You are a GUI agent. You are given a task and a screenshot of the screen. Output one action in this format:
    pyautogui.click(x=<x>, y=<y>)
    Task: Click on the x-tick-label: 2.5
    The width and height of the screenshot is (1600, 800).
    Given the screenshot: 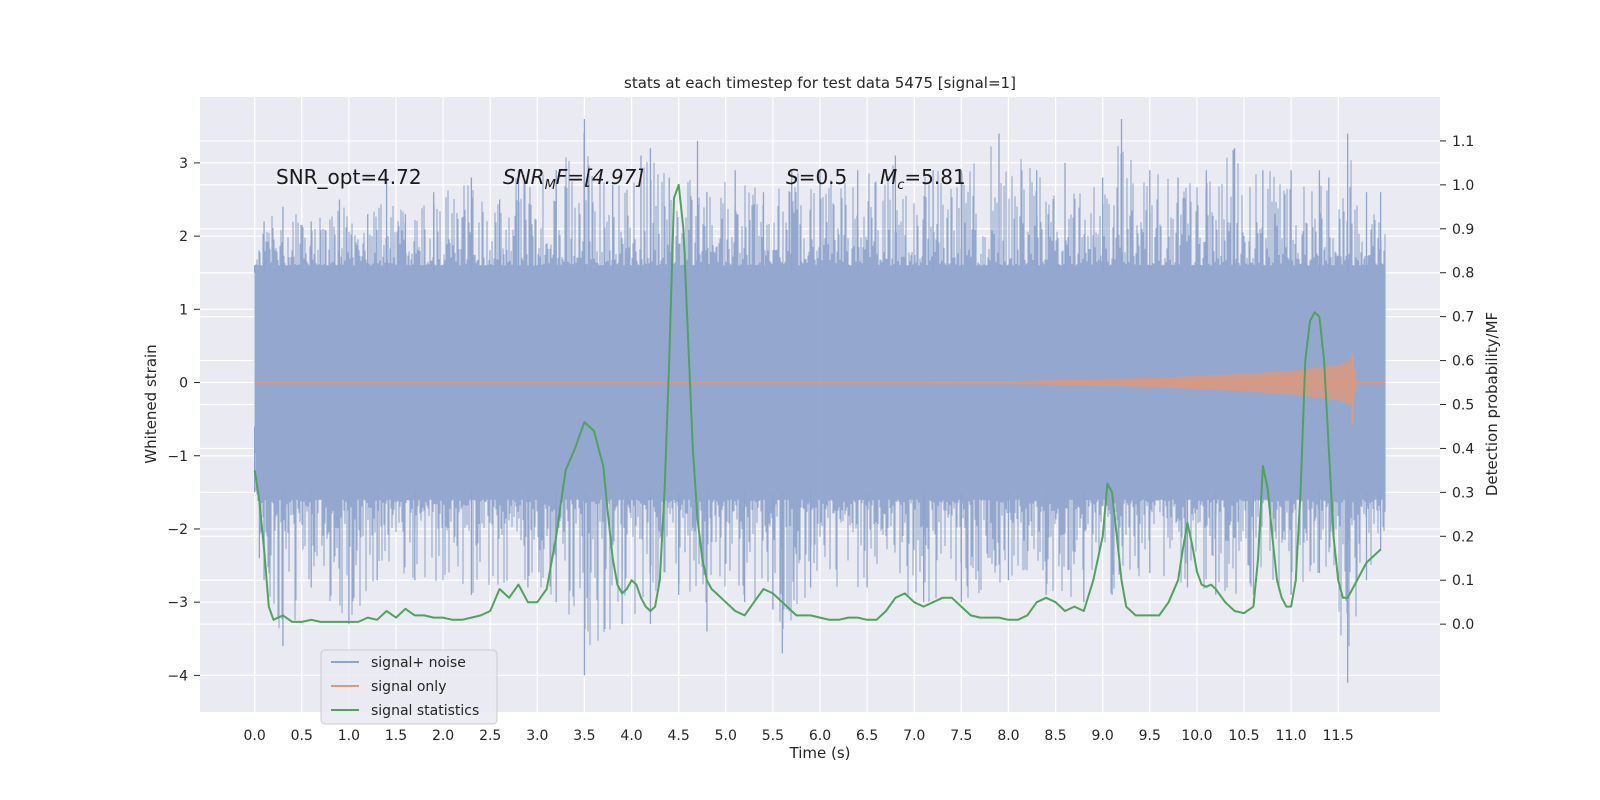 What is the action you would take?
    pyautogui.click(x=490, y=736)
    